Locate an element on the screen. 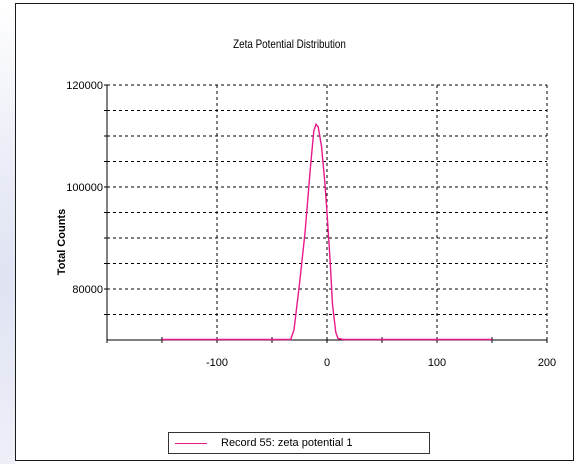 Image resolution: width=579 pixels, height=464 pixels. legend-label: Record 55: zeta potential 1 is located at coordinates (287, 443).